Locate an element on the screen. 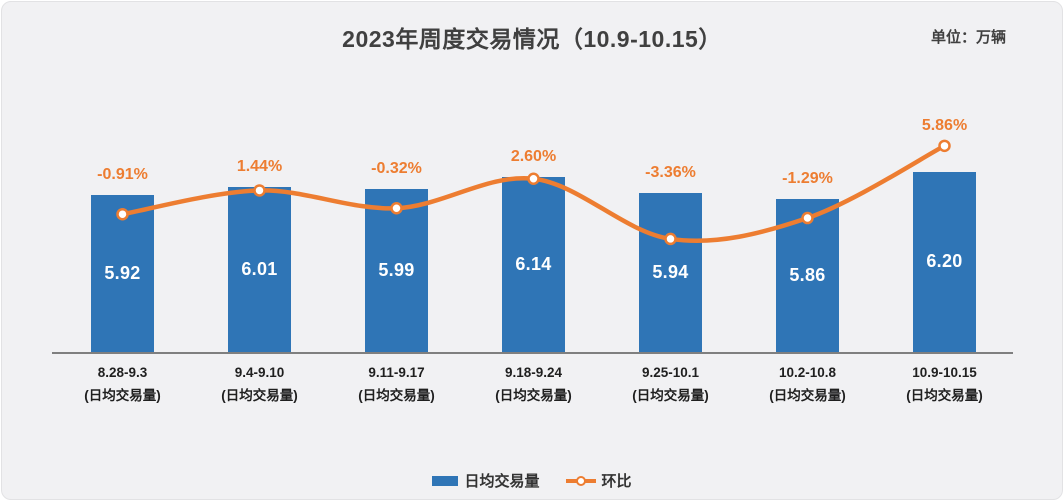 This screenshot has height=503, width=1064. line-marker is located at coordinates (944, 146).